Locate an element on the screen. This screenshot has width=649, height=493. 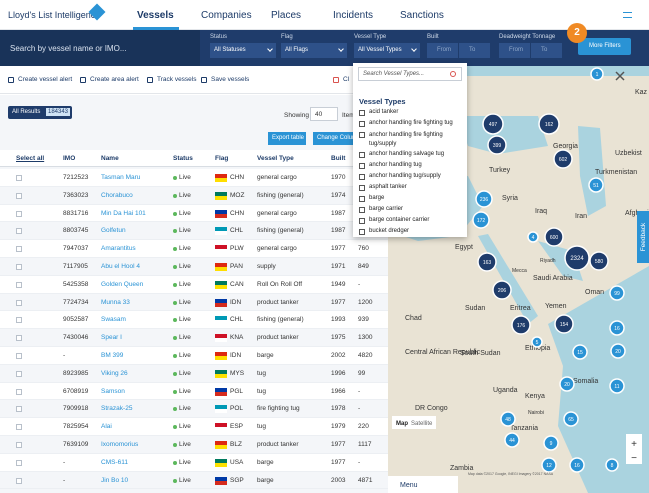
filter-select: All Statuses is located at coordinates (243, 50).